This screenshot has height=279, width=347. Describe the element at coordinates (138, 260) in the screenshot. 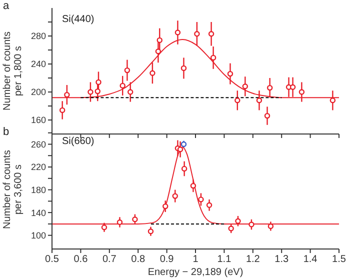

I see `x-tick-label: 0.8` at that location.